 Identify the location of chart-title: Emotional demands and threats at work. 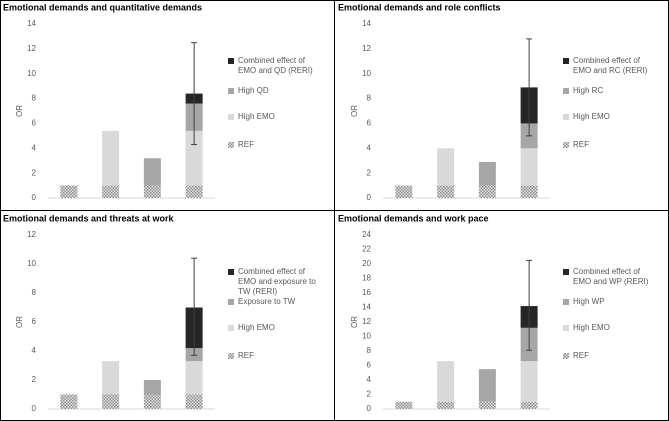
(89, 218).